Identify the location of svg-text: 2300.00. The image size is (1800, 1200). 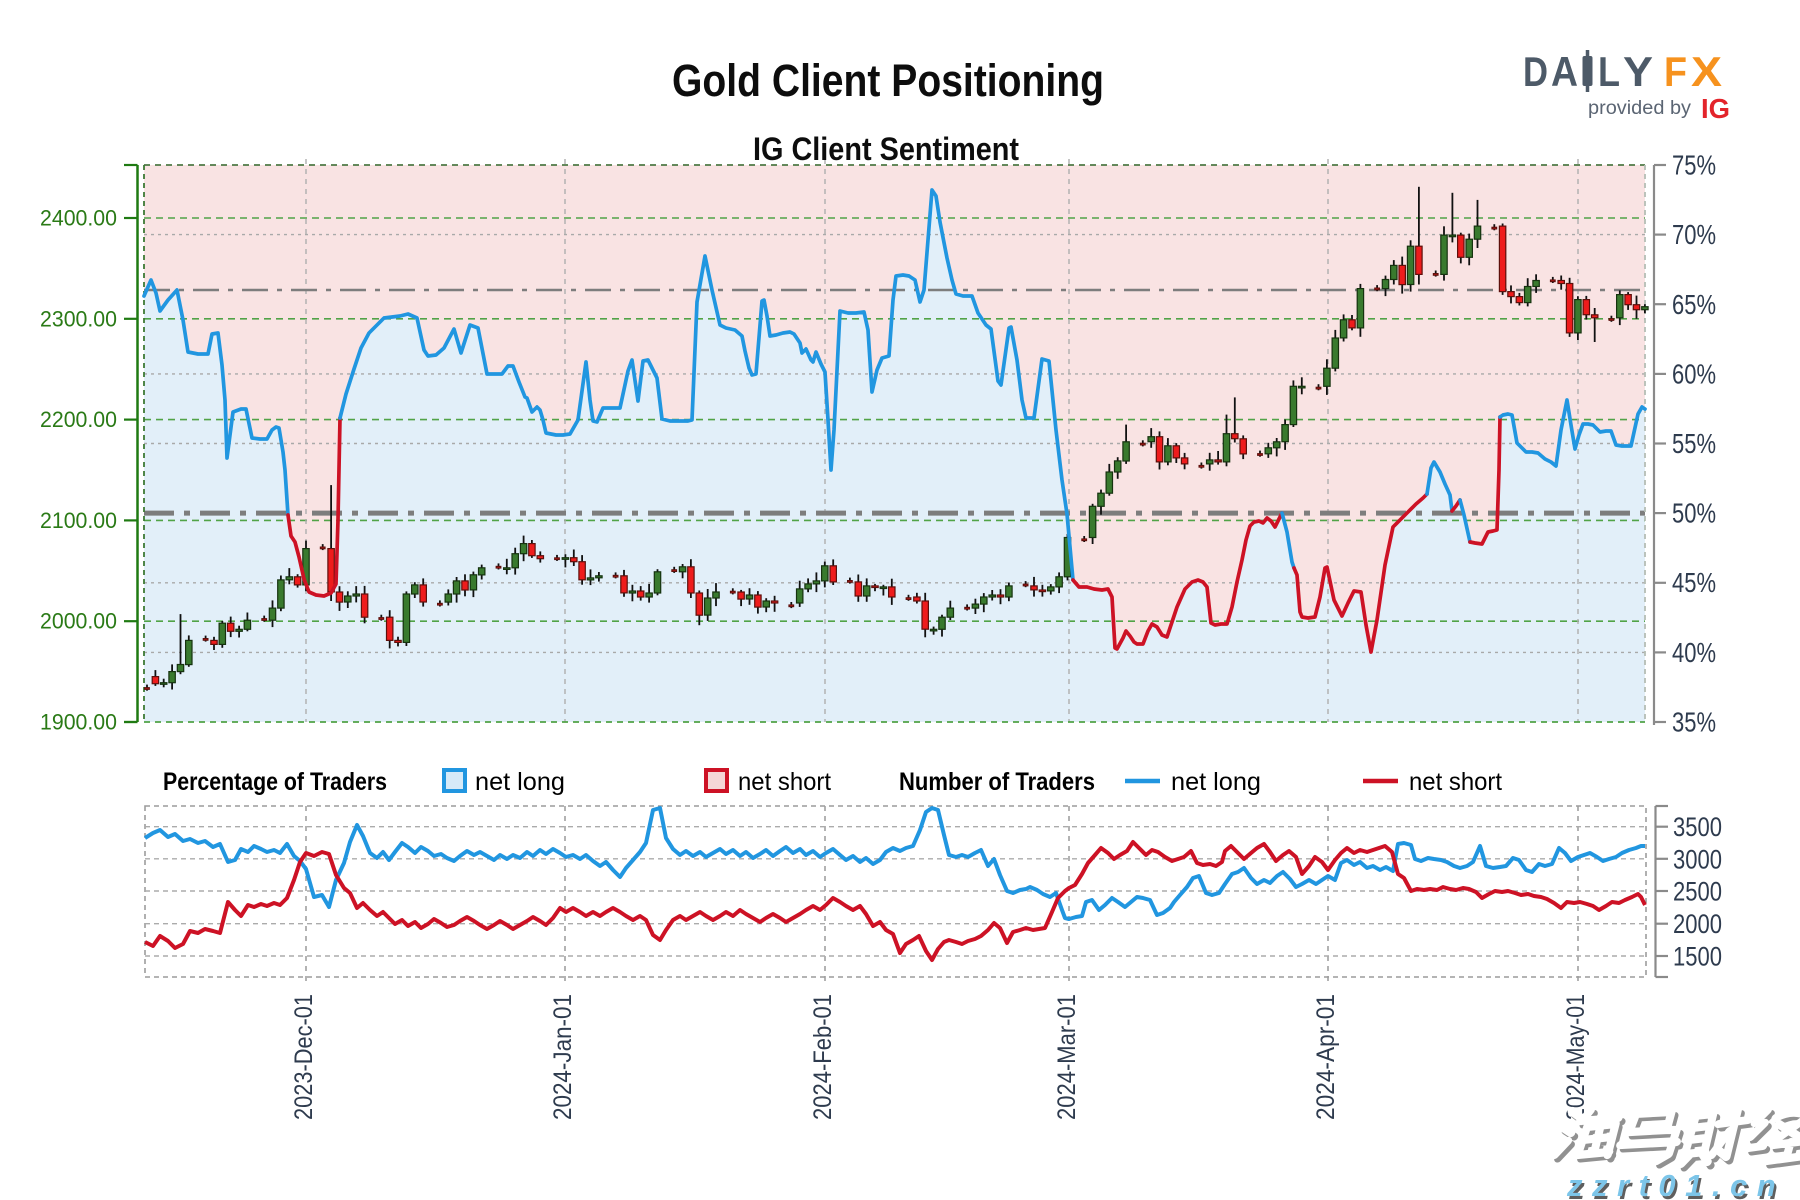
(78, 318).